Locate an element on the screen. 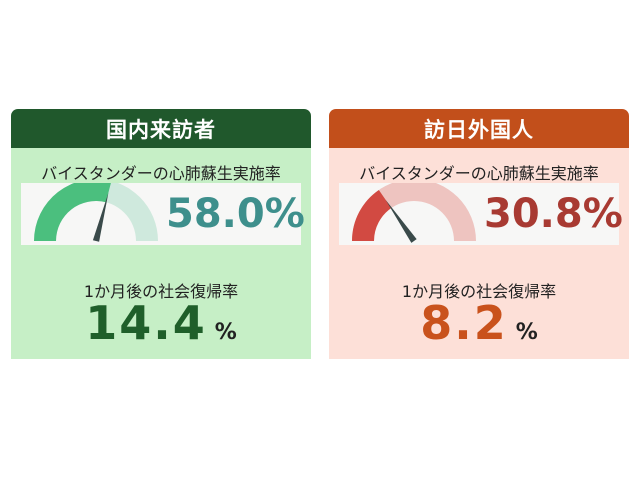  domestic-gauge is located at coordinates (96, 212).